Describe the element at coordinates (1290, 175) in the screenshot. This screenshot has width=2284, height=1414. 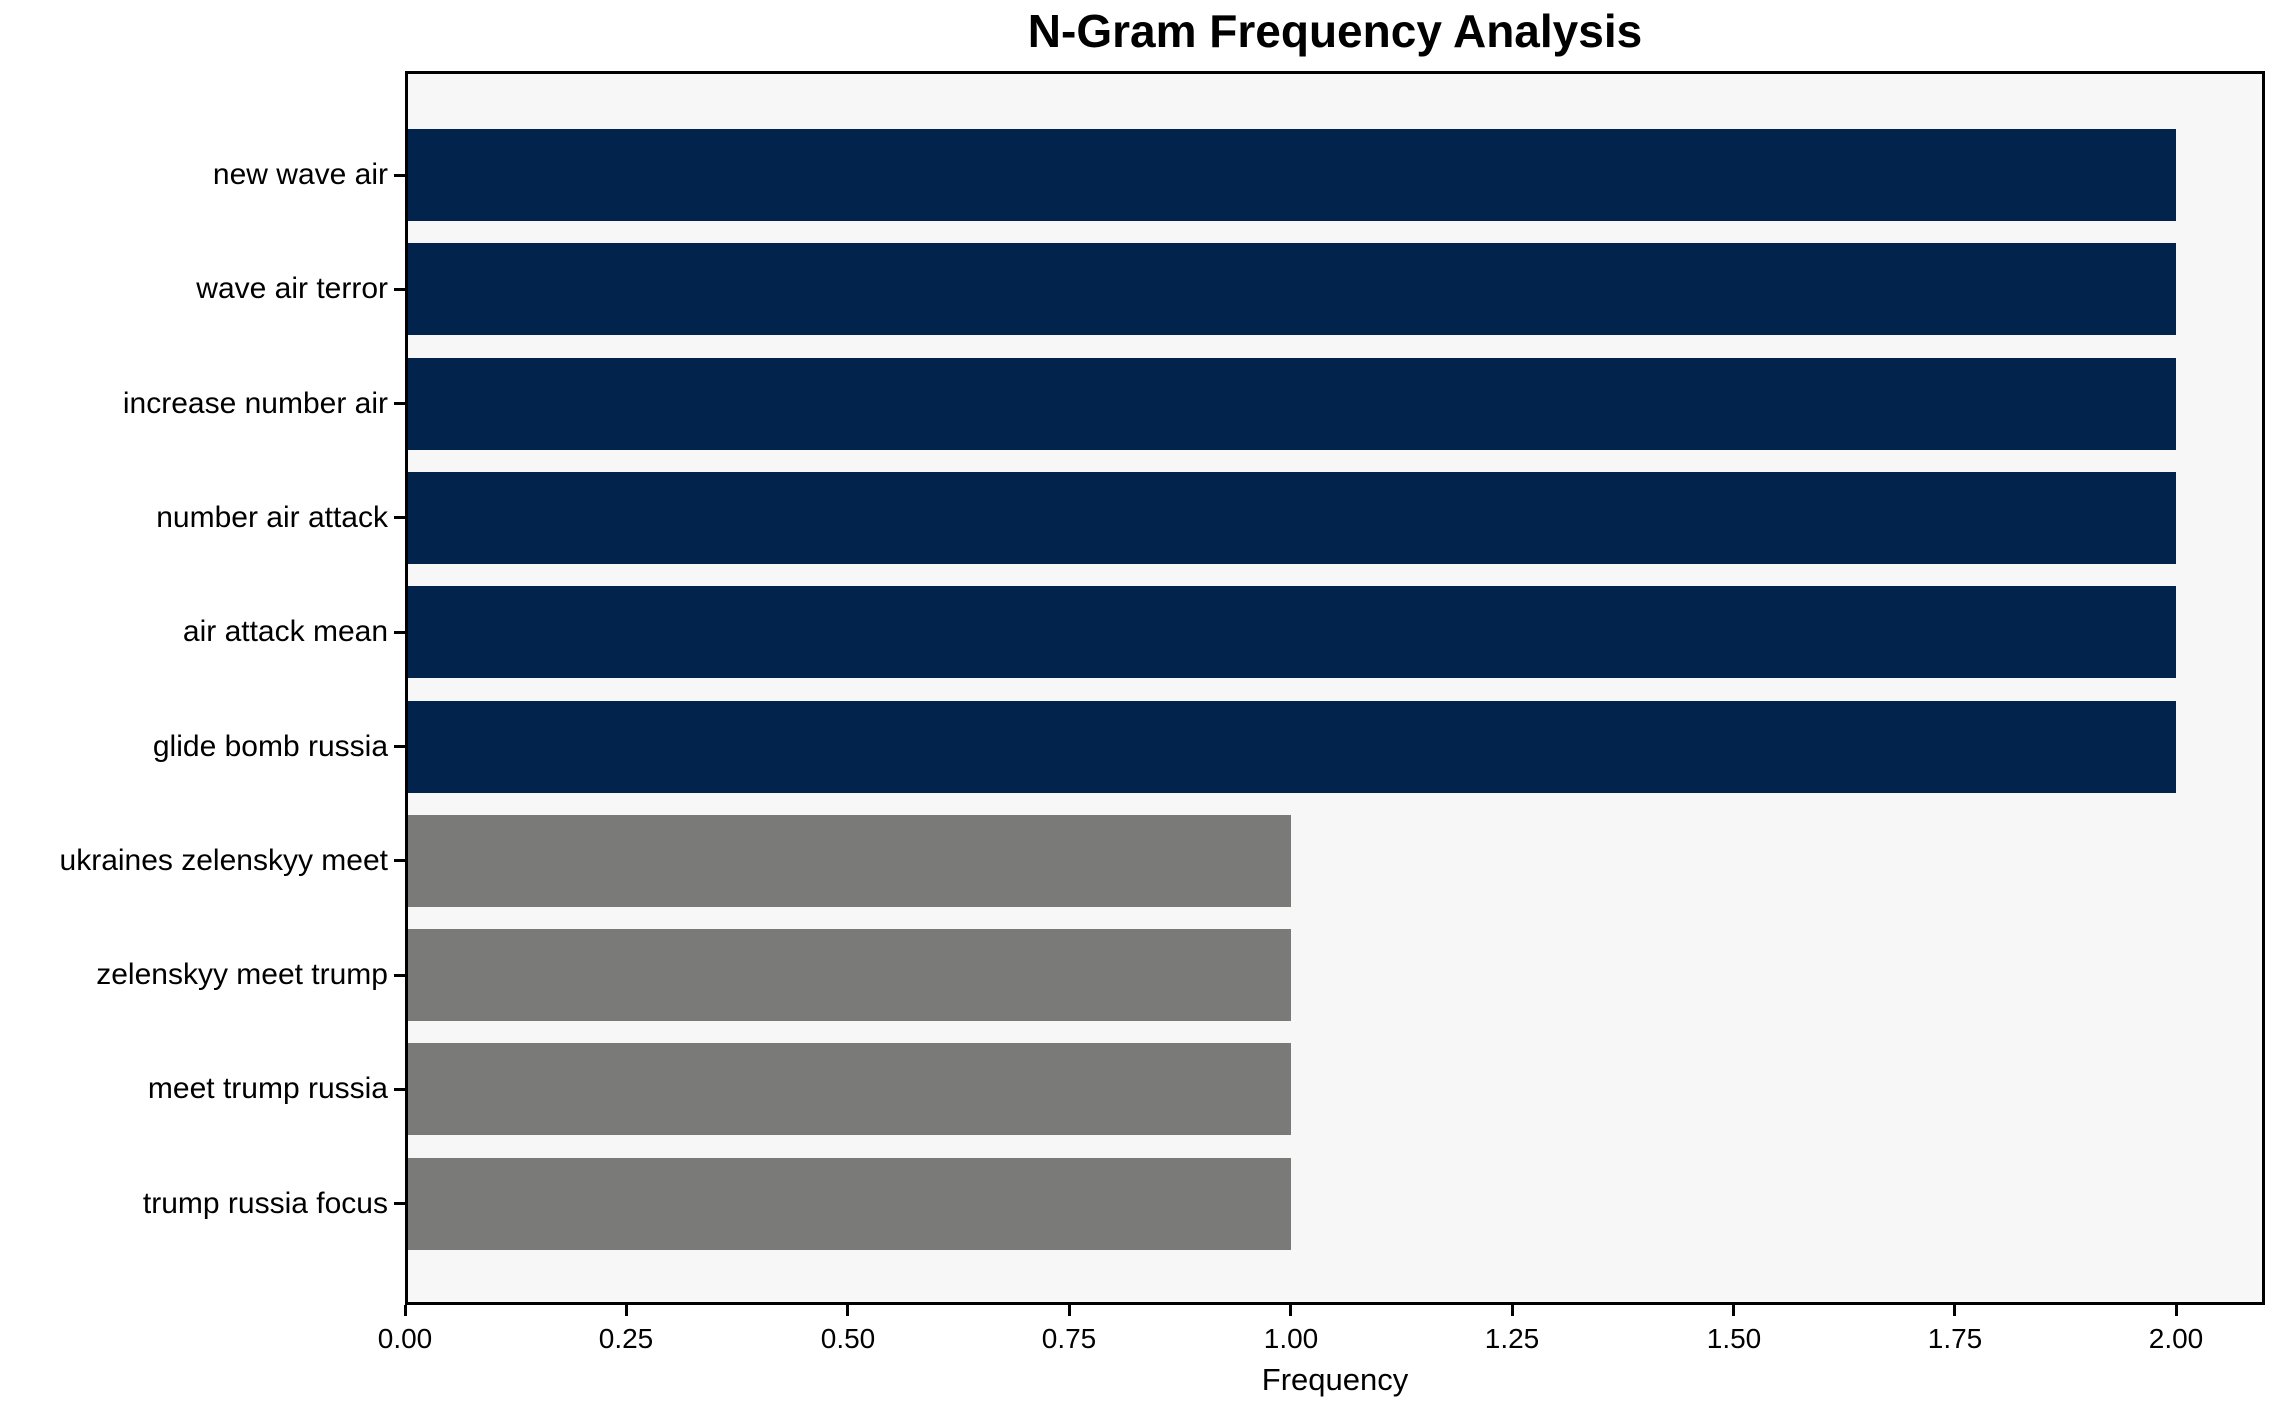
I see `bar-new-wave-air` at that location.